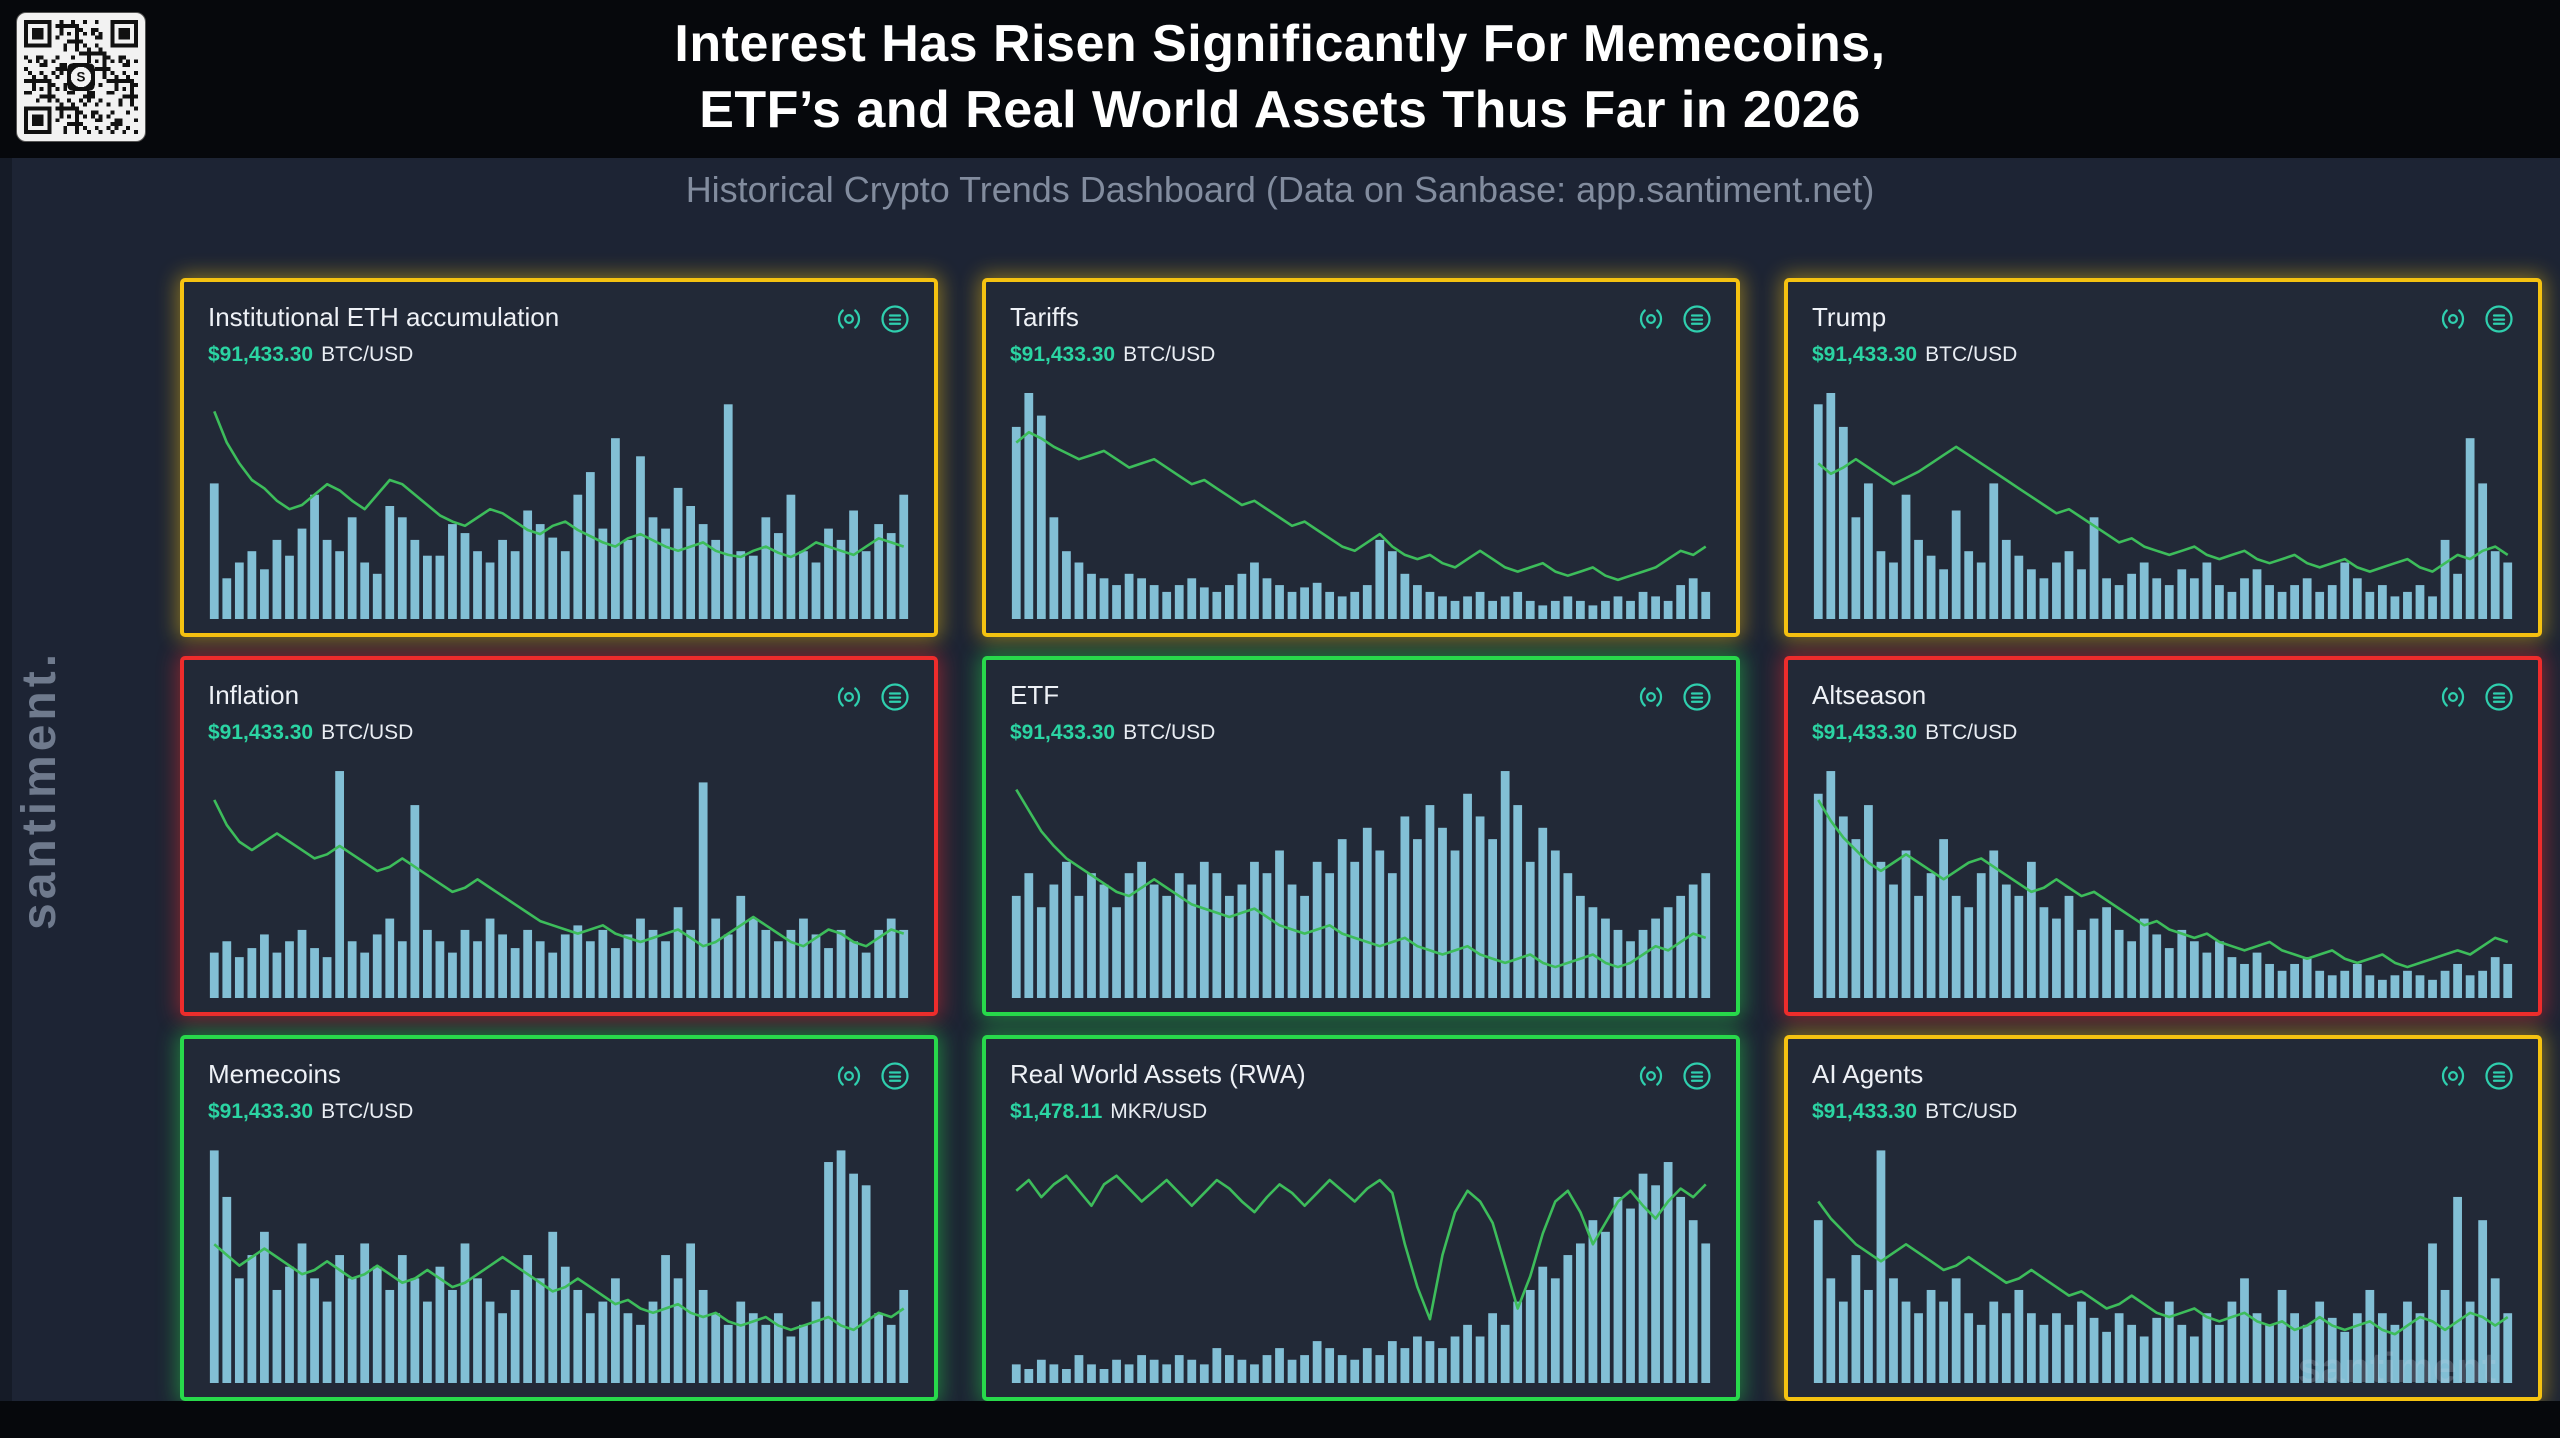 This screenshot has width=2560, height=1438. Describe the element at coordinates (1056, 1111) in the screenshot. I see `asset-price: $1,478.11` at that location.